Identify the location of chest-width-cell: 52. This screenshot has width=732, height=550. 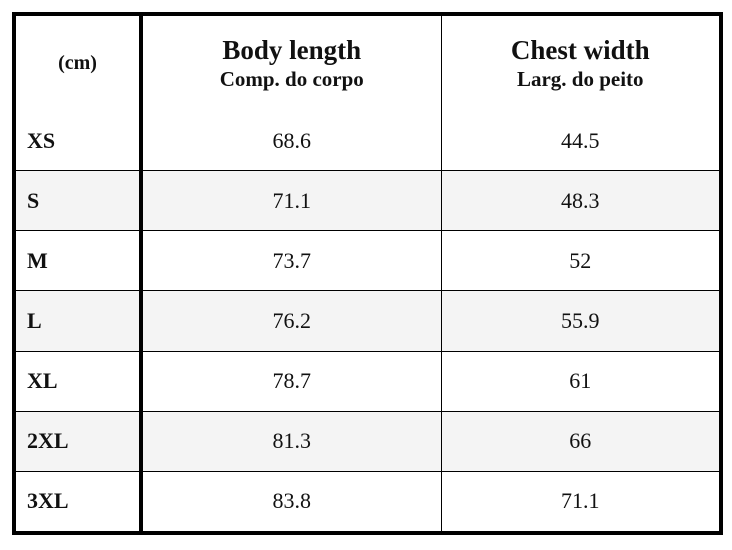
(580, 261).